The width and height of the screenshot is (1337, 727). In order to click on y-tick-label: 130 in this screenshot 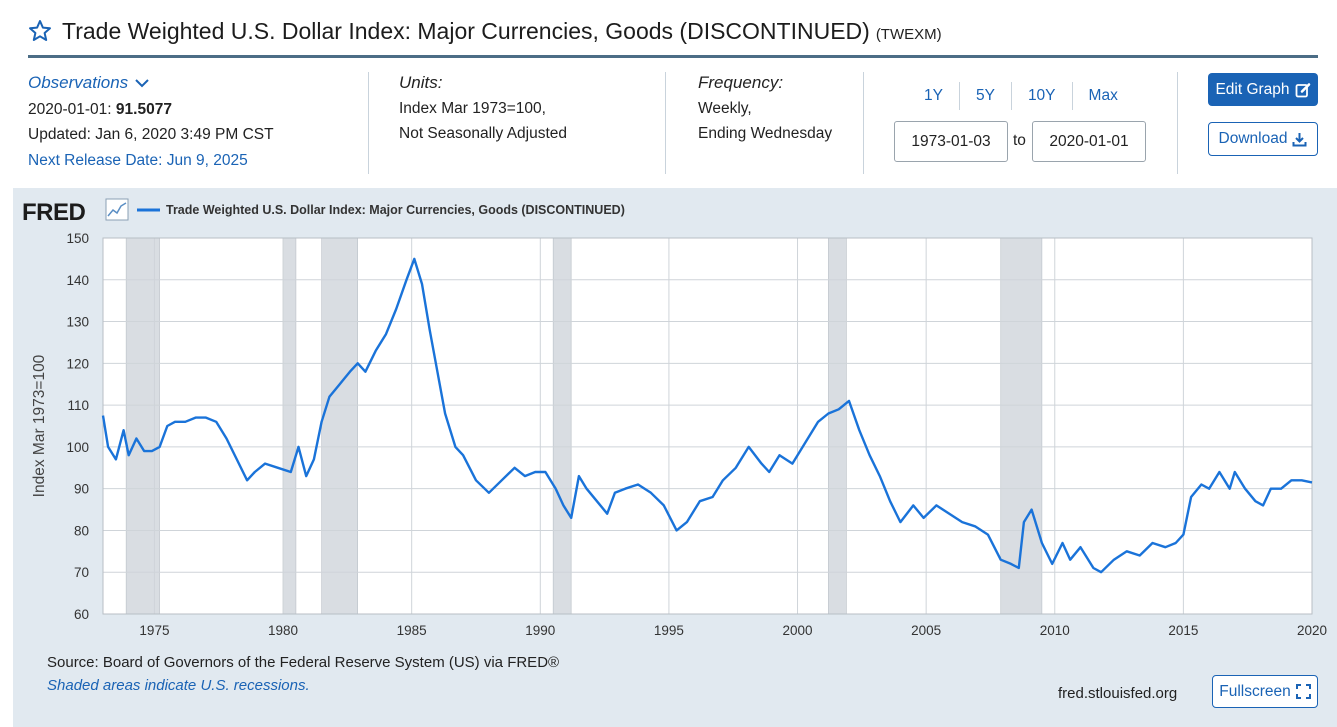, I will do `click(77, 322)`.